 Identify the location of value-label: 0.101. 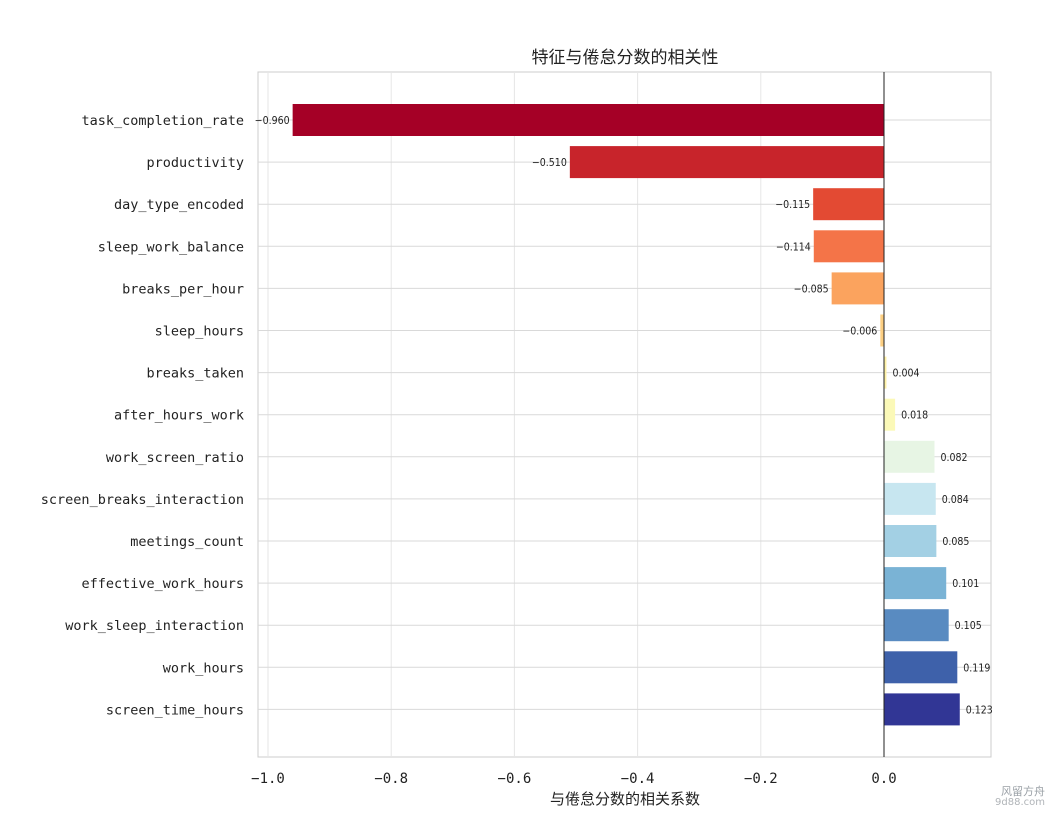
(965, 584).